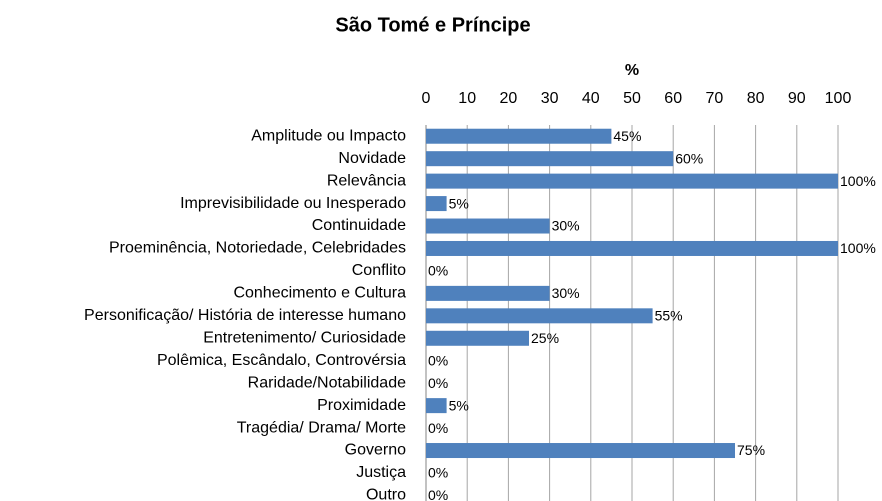 The image size is (882, 501). What do you see at coordinates (359, 225) in the screenshot?
I see `category-label: Continuidade` at bounding box center [359, 225].